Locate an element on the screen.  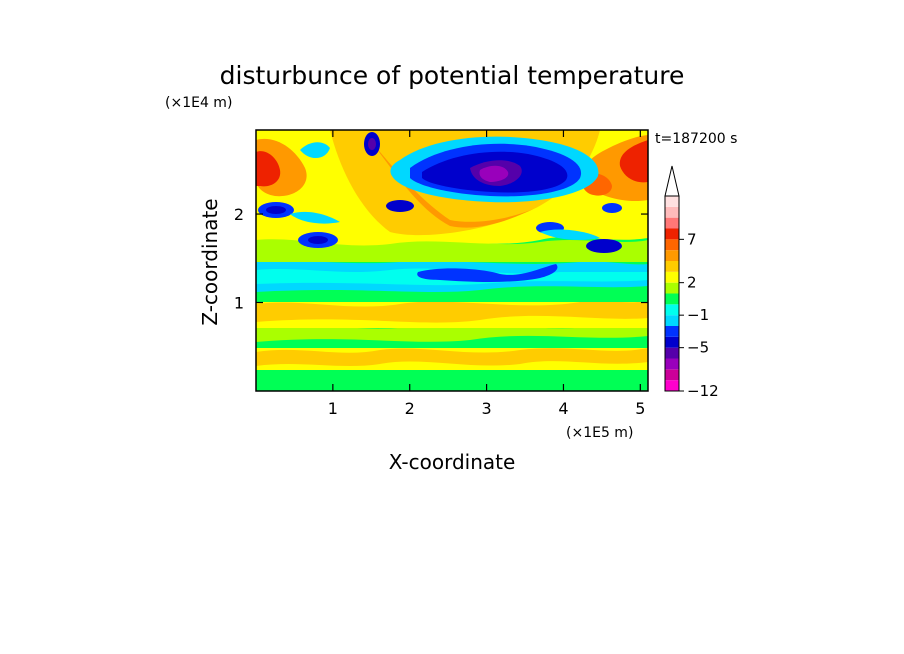
x-multiplier-label: (×1E5 m) is located at coordinates (599, 433).